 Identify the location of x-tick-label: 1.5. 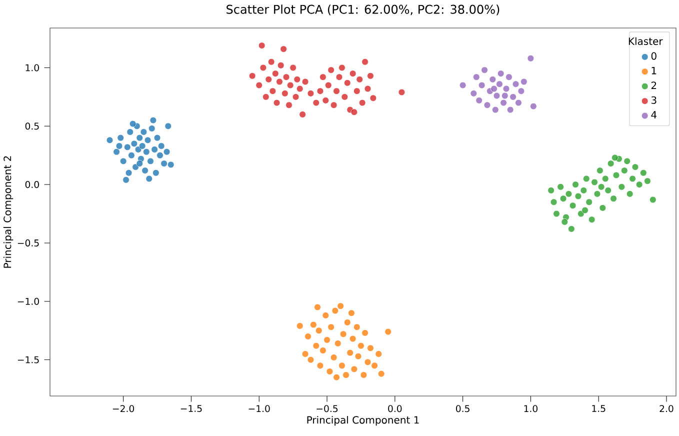
(599, 408).